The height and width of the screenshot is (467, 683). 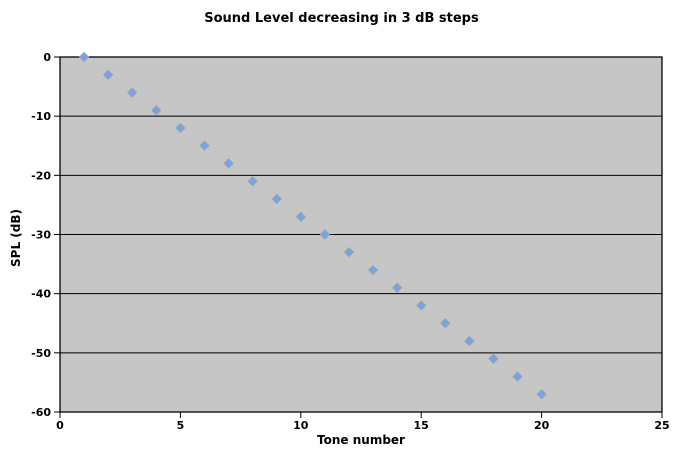 What do you see at coordinates (41, 175) in the screenshot?
I see `y-tick-label: -20` at bounding box center [41, 175].